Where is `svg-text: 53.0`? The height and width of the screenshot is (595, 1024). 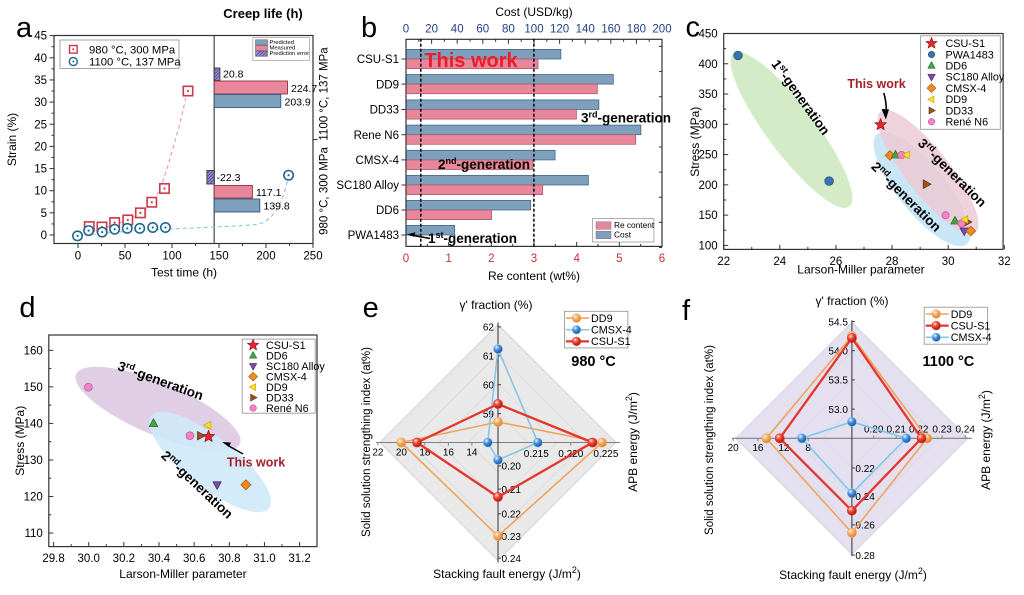
svg-text: 53.0 is located at coordinates (838, 410).